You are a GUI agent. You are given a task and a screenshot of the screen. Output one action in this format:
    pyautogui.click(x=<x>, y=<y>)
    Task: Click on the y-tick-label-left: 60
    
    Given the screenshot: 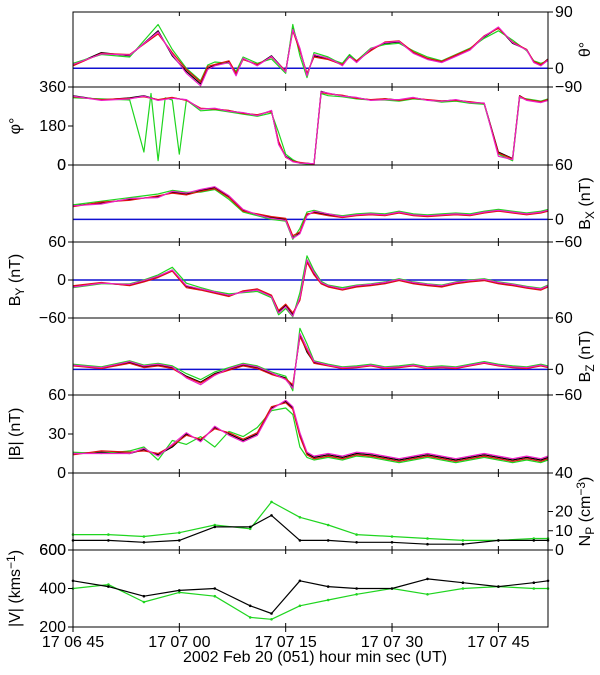 What is the action you would take?
    pyautogui.click(x=57, y=395)
    